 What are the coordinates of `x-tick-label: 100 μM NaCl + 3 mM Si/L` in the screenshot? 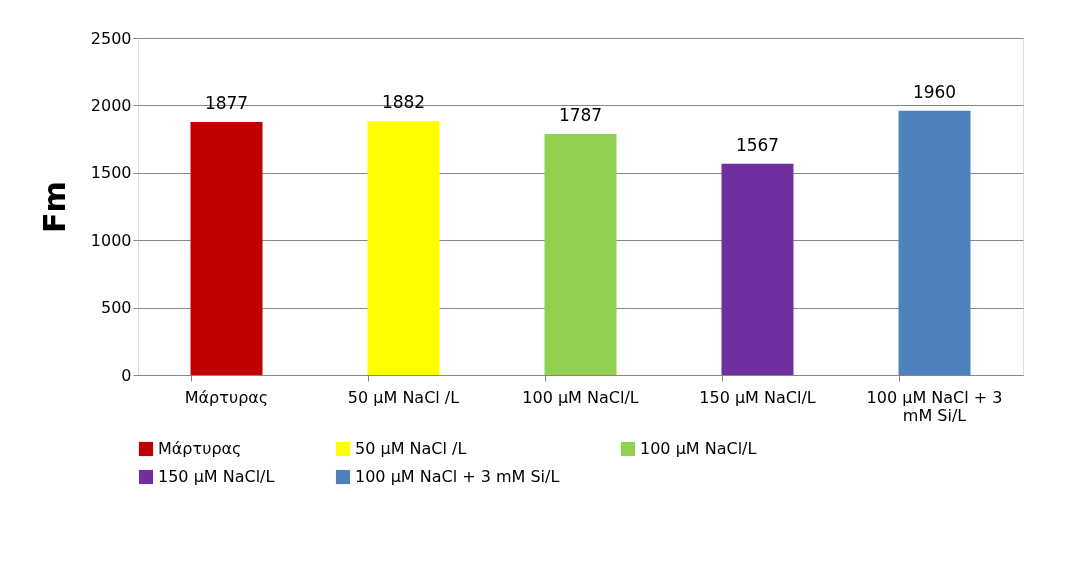 It's located at (934, 406).